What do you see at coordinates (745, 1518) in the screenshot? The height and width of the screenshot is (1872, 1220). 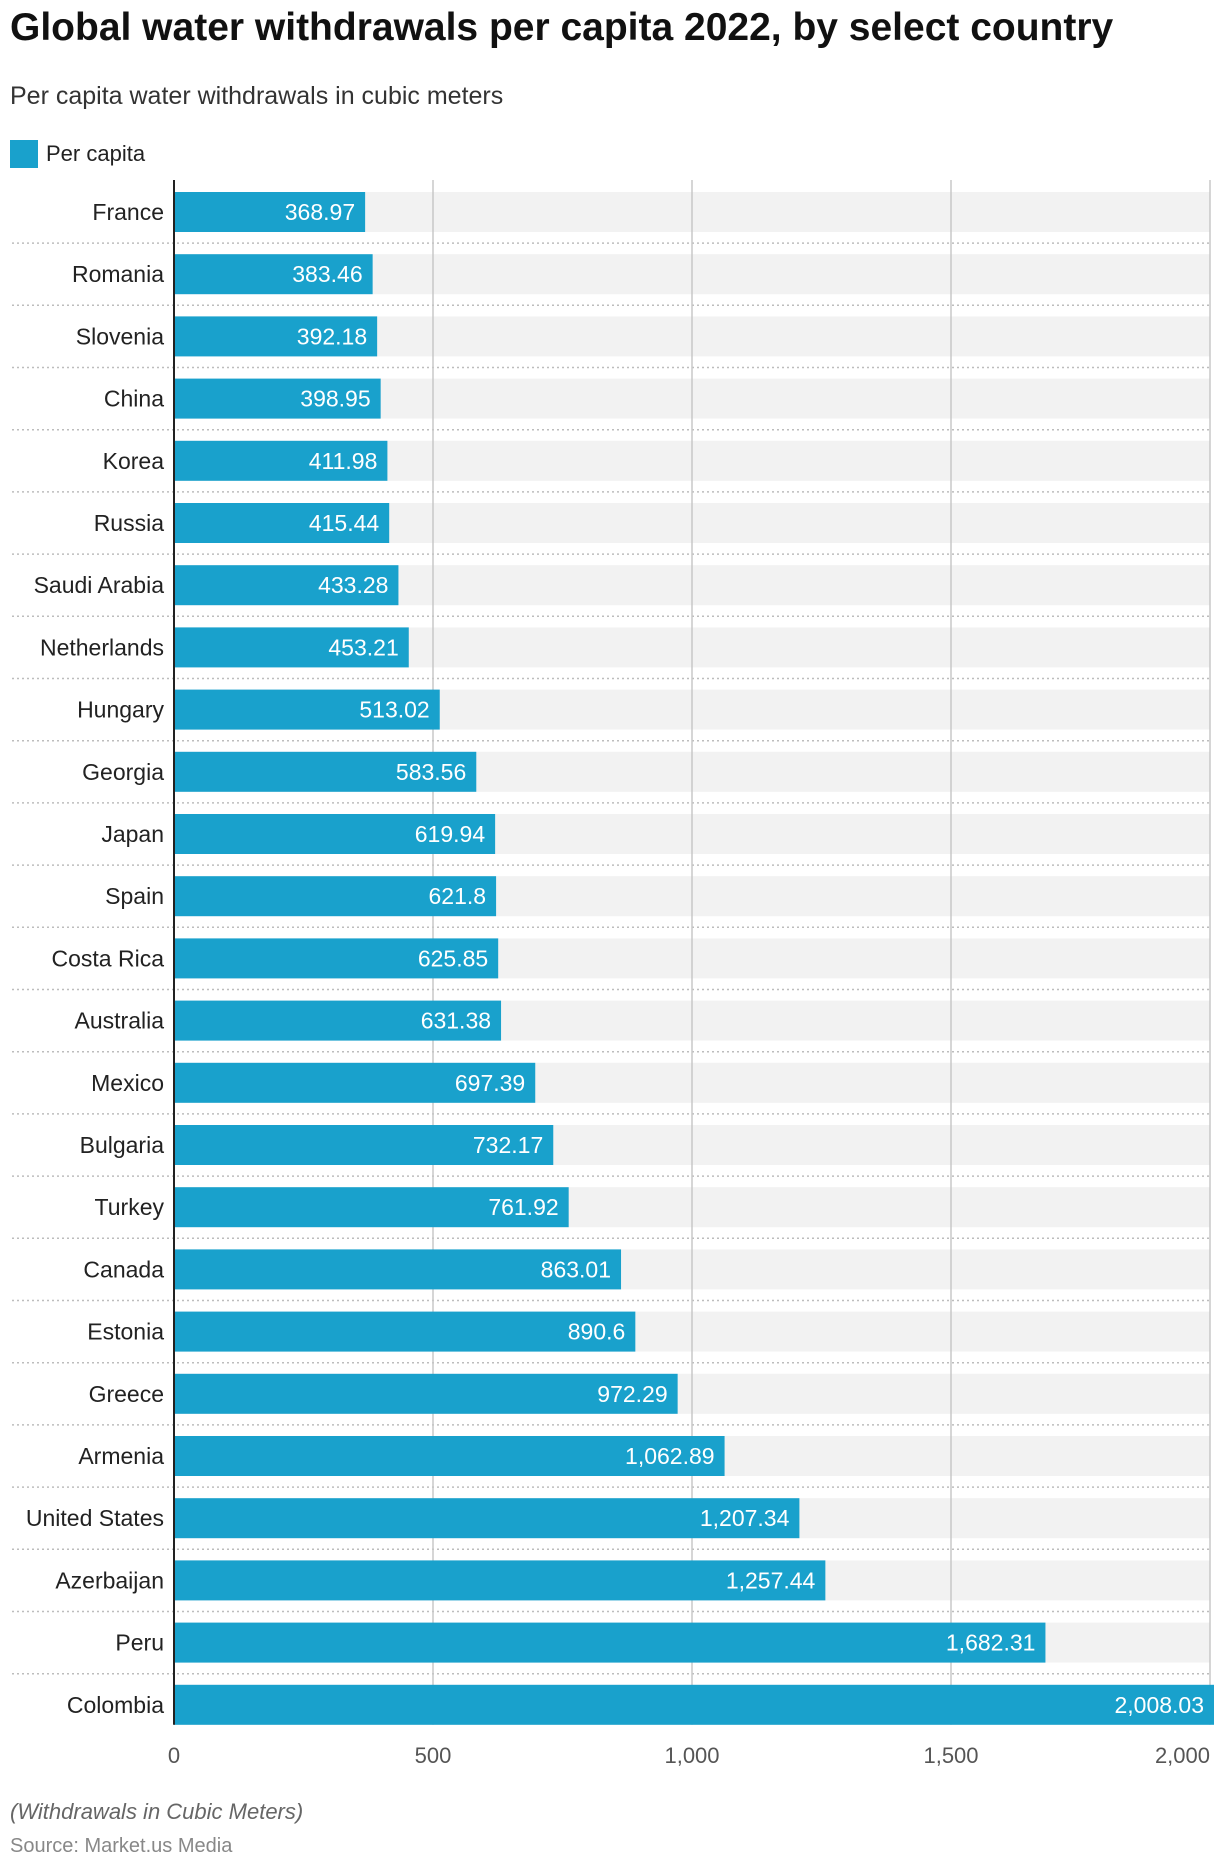 I see `data-label: 1,207.34` at bounding box center [745, 1518].